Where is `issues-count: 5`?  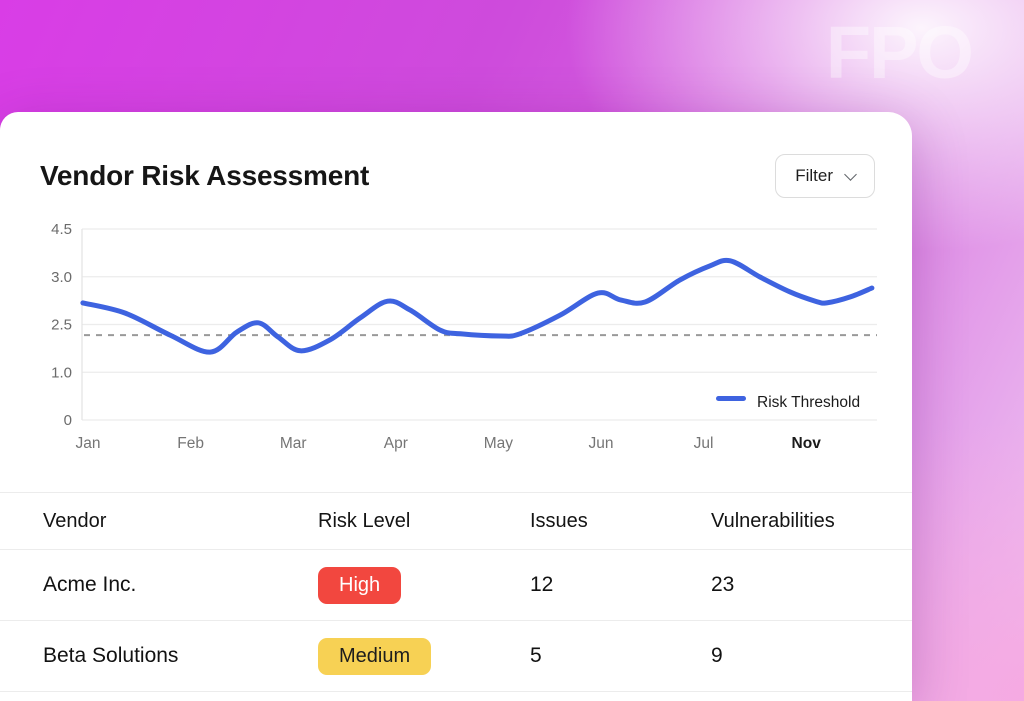 issues-count: 5 is located at coordinates (536, 655).